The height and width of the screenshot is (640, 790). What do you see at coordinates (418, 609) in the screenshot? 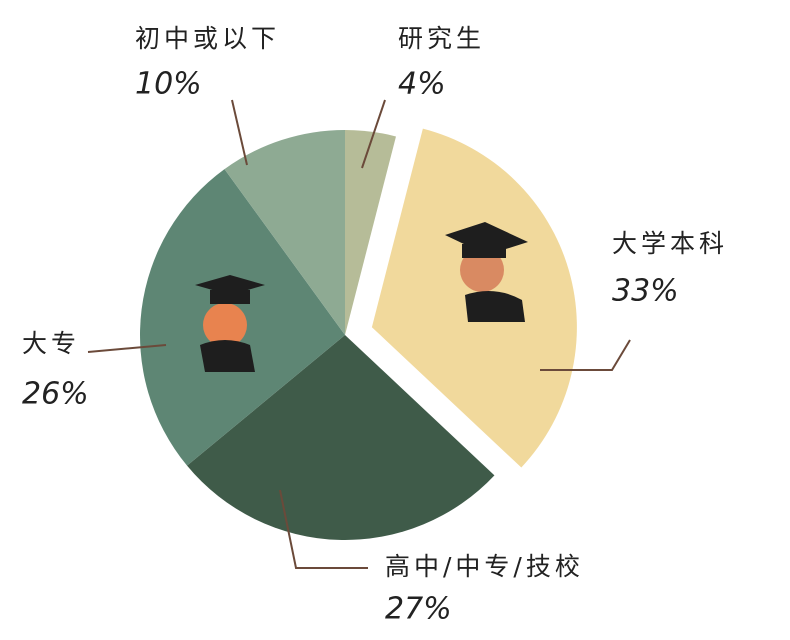
I see `value-label: 27%` at bounding box center [418, 609].